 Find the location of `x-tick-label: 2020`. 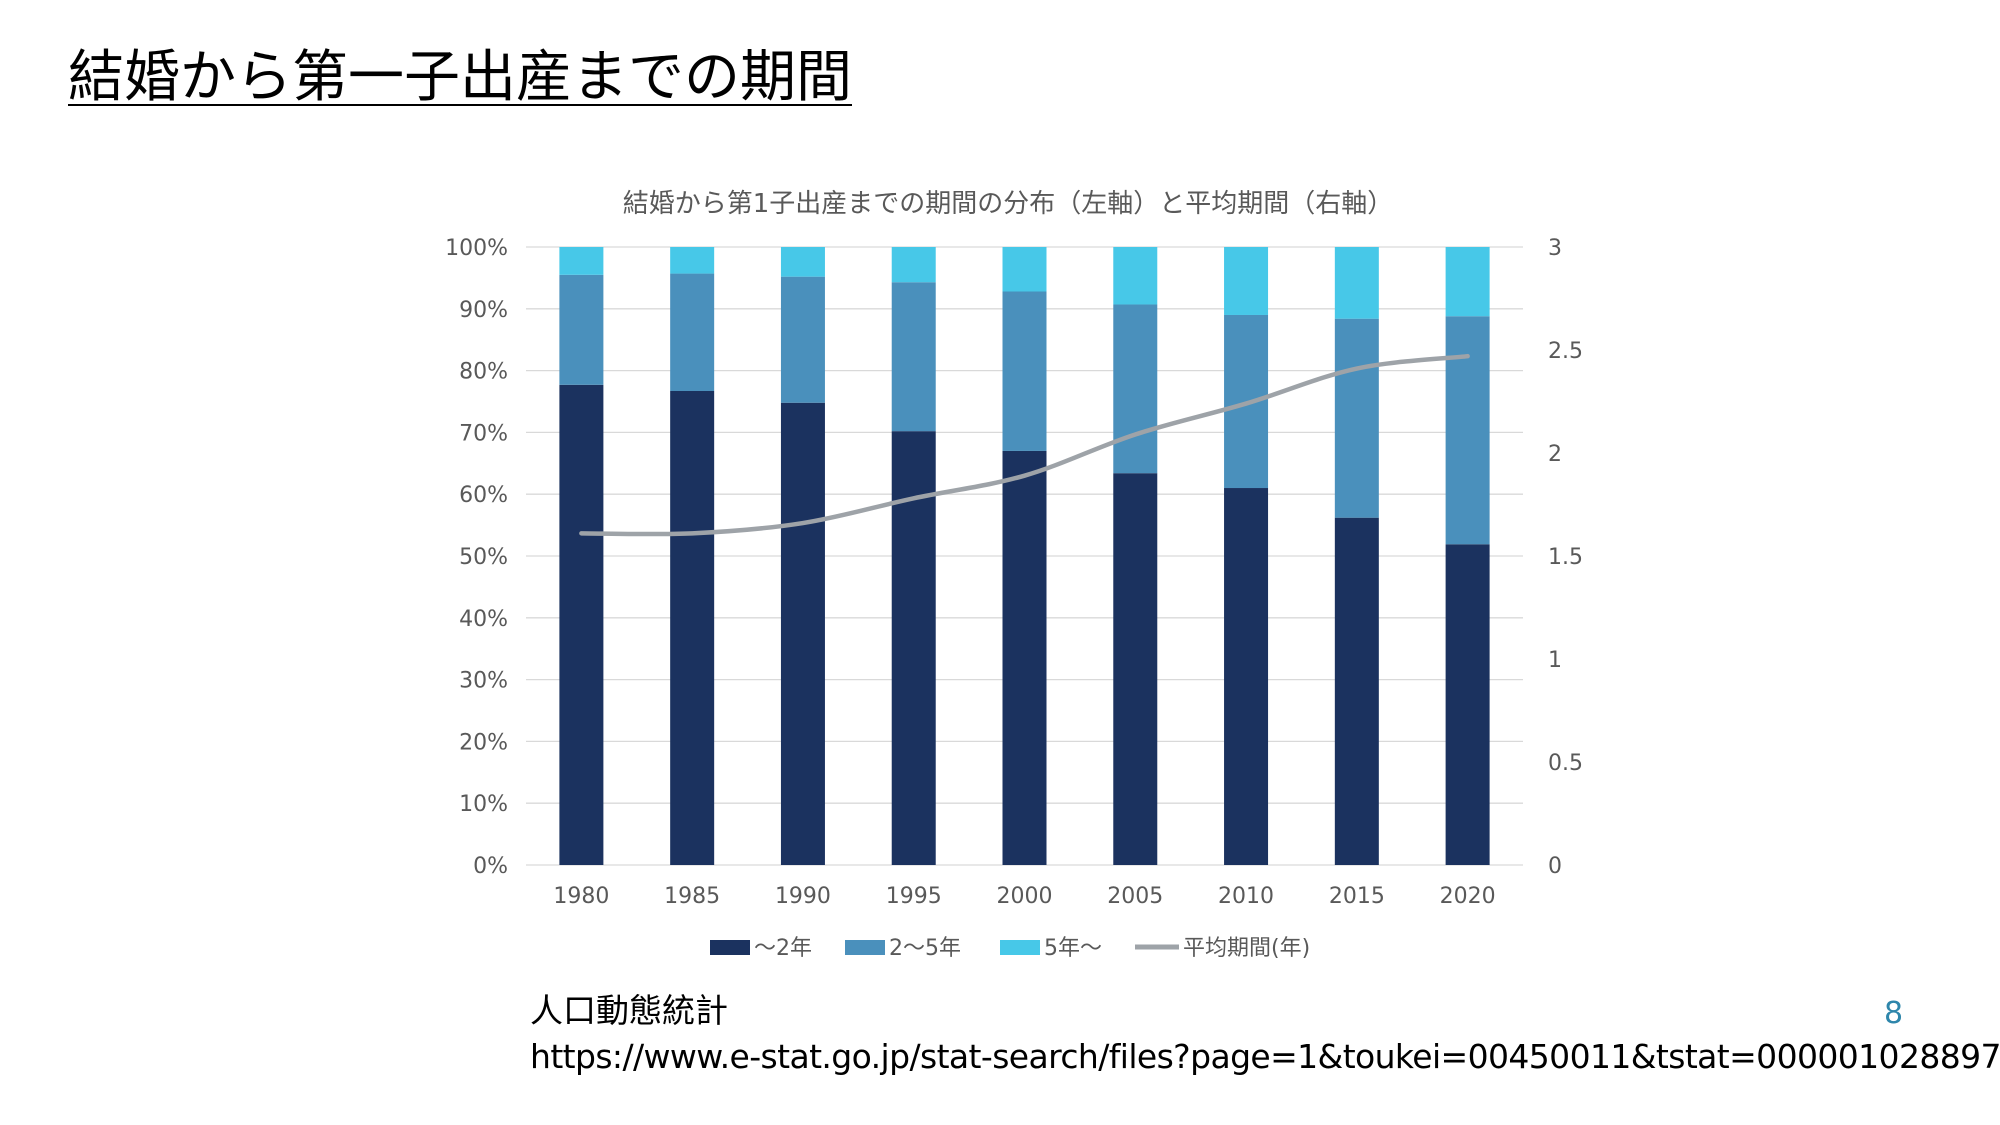

x-tick-label: 2020 is located at coordinates (1468, 896).